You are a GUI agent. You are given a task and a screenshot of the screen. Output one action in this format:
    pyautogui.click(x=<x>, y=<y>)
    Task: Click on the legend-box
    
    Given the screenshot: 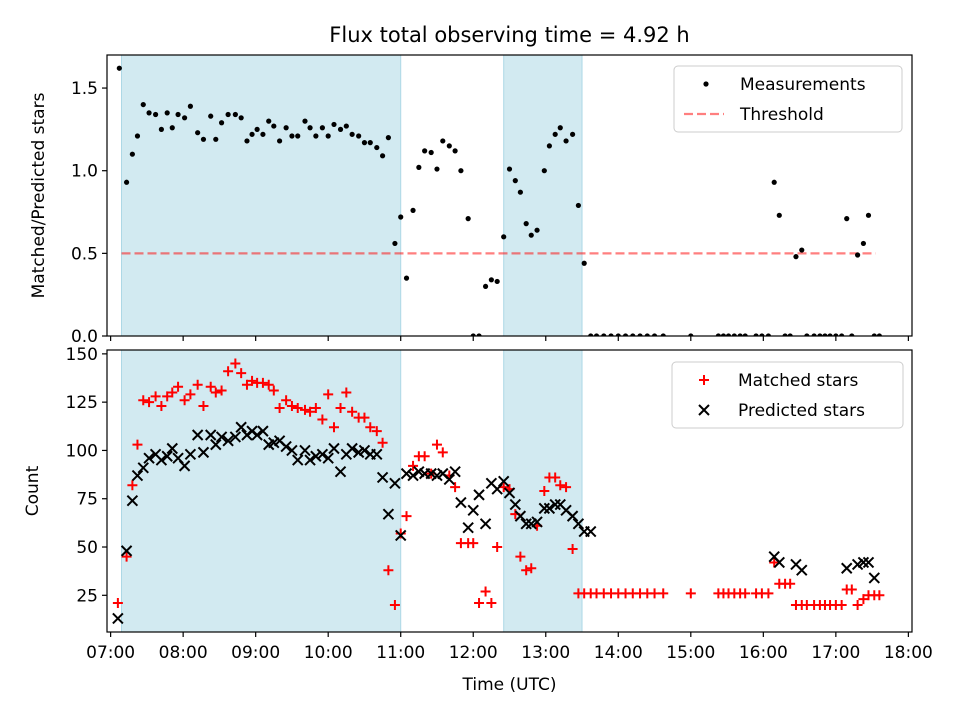 What is the action you would take?
    pyautogui.click(x=787, y=395)
    